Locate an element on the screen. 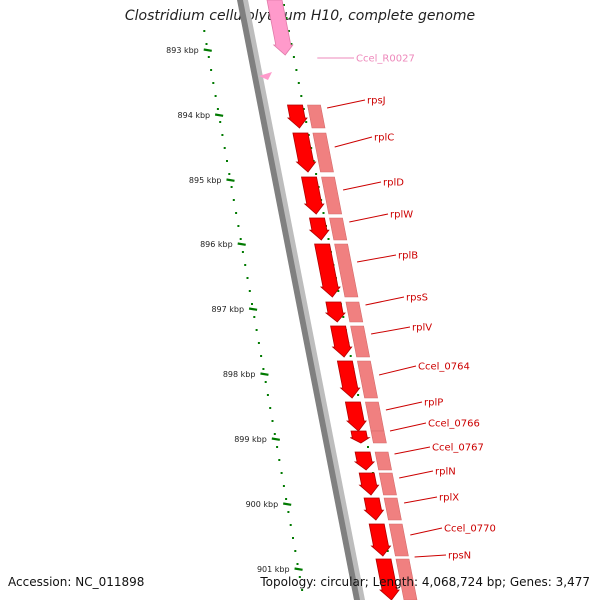  tick-label: 900 kbp is located at coordinates (262, 504).